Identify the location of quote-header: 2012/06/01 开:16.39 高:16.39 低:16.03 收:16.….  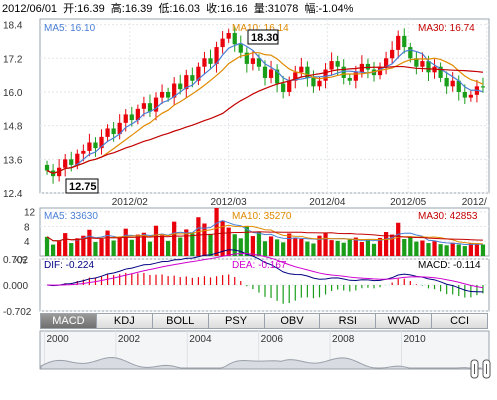
(248, 9).